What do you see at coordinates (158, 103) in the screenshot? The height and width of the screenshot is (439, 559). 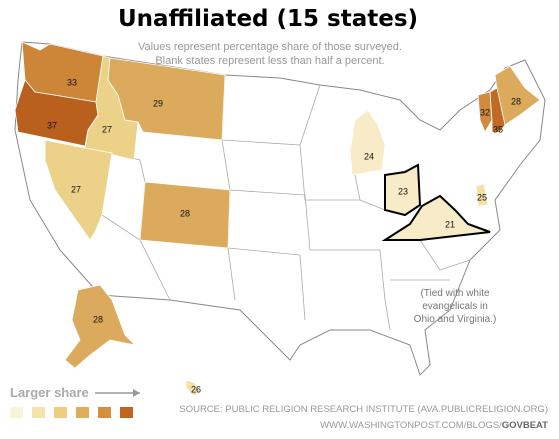 I see `state-value: 29` at bounding box center [158, 103].